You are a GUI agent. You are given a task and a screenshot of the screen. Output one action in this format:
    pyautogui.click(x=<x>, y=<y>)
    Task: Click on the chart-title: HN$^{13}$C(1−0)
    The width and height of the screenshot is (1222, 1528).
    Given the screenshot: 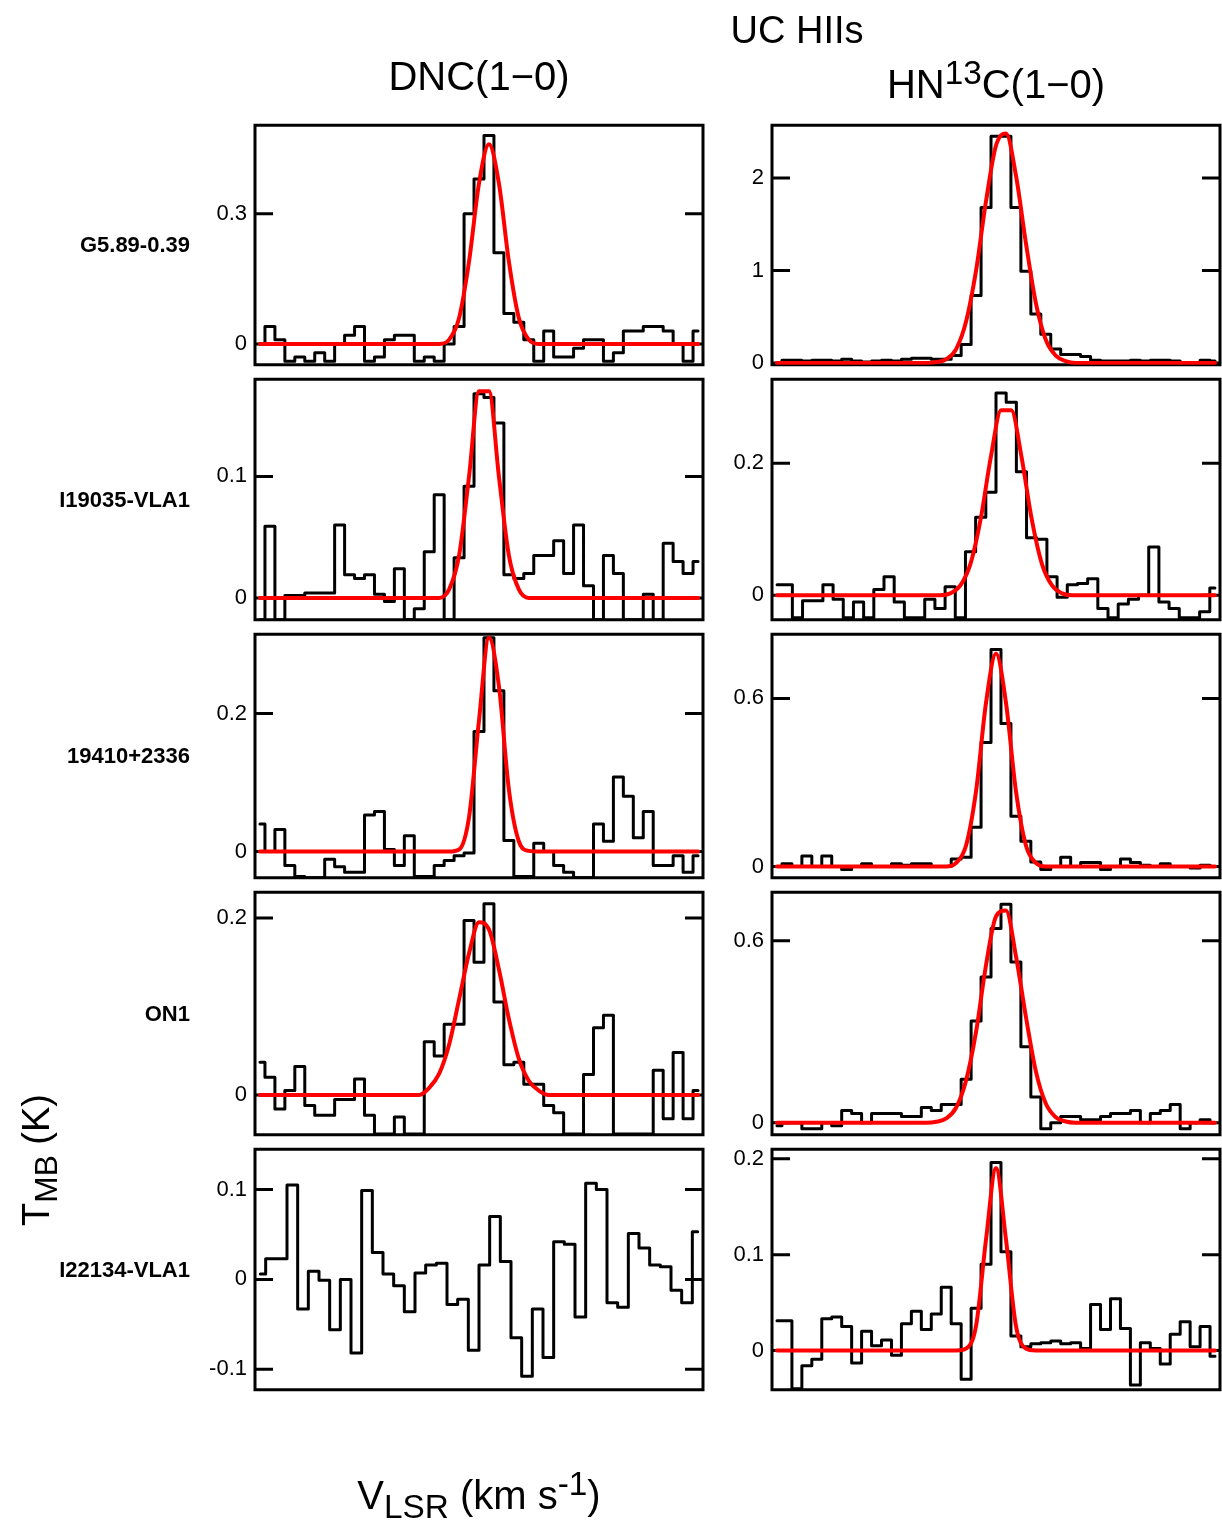 What is the action you would take?
    pyautogui.click(x=996, y=80)
    